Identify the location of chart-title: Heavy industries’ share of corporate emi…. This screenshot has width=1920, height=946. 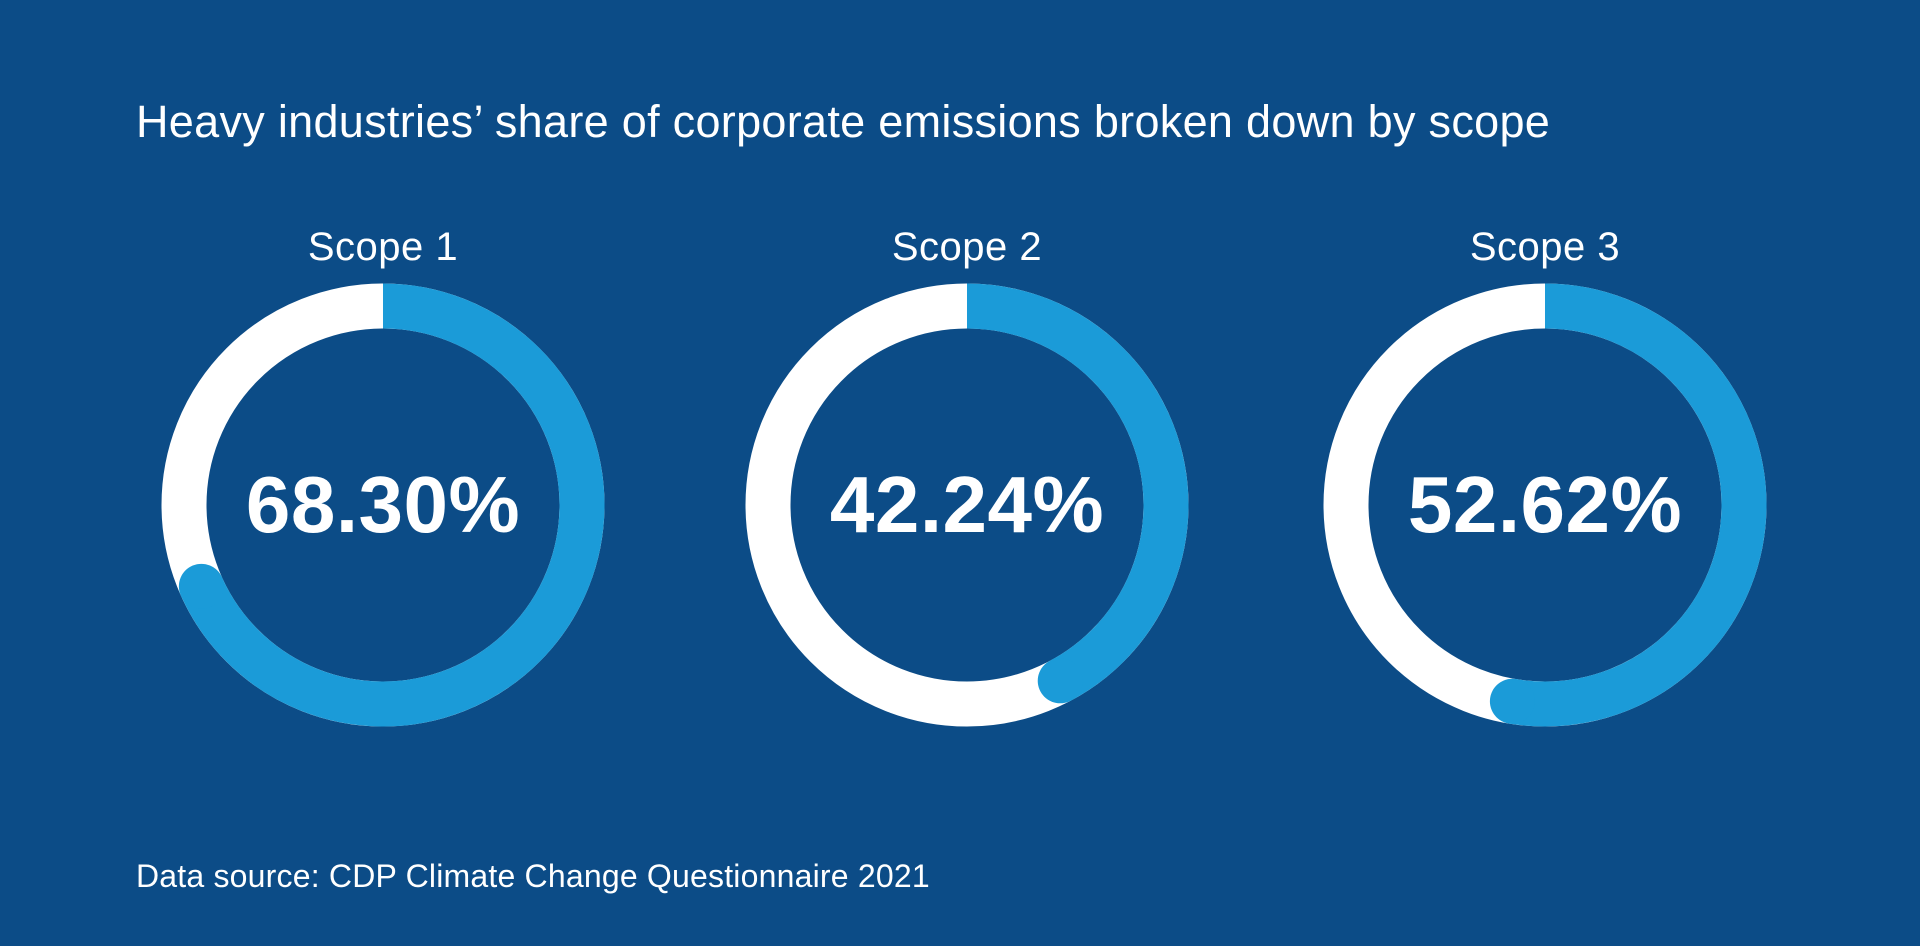
(843, 121).